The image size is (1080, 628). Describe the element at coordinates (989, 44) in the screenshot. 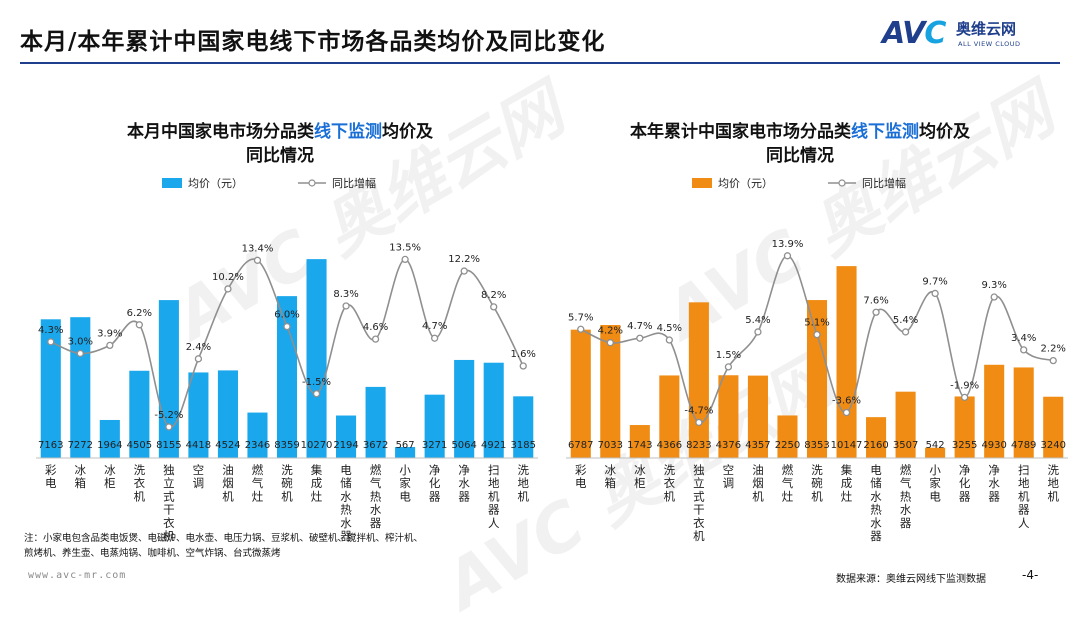

I see `logo-english-name: ALL VIEW CLOUD` at that location.